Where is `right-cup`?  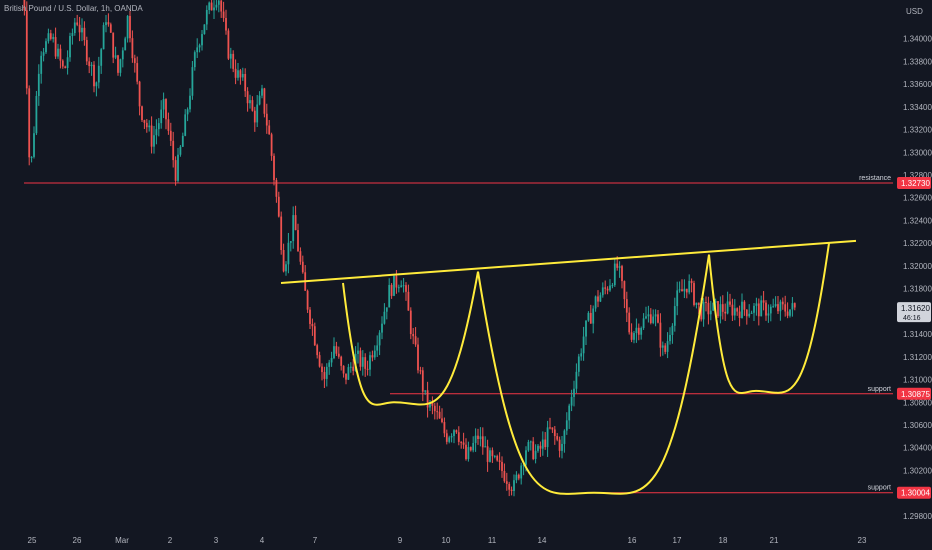 right-cup is located at coordinates (769, 319).